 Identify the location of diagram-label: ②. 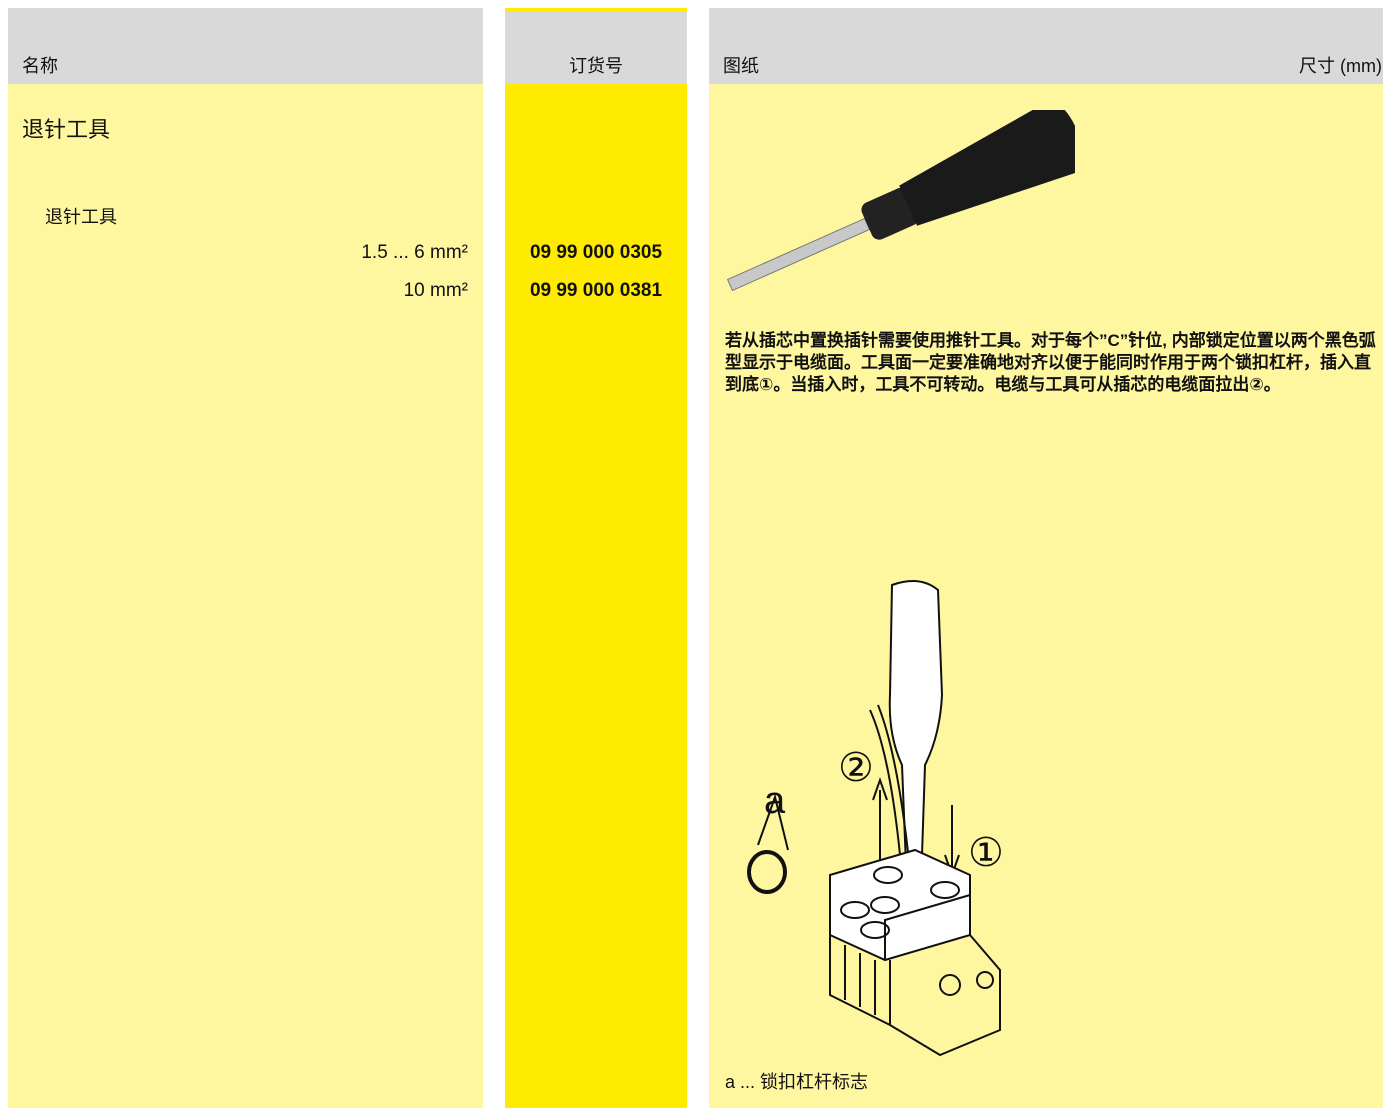
(856, 768).